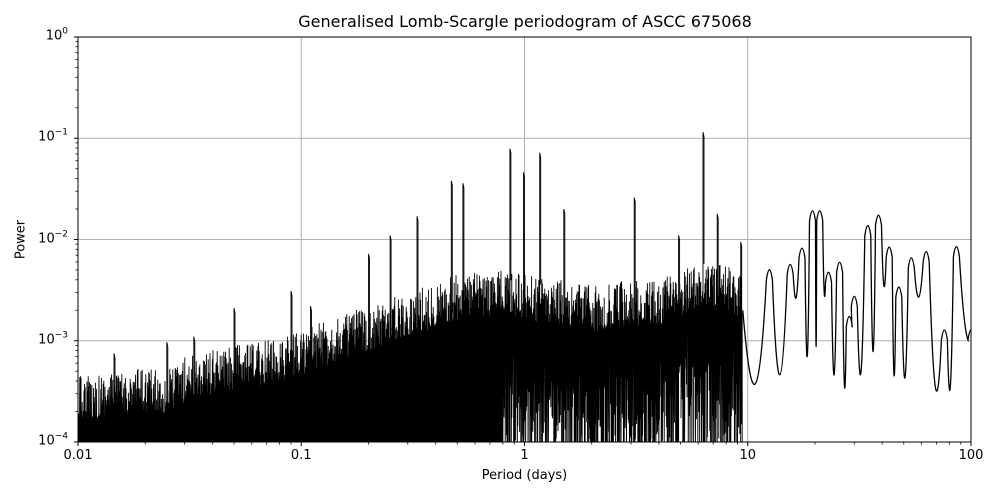 The width and height of the screenshot is (1000, 500). Describe the element at coordinates (56, 35) in the screenshot. I see `y-tick-label: 10⁰` at that location.